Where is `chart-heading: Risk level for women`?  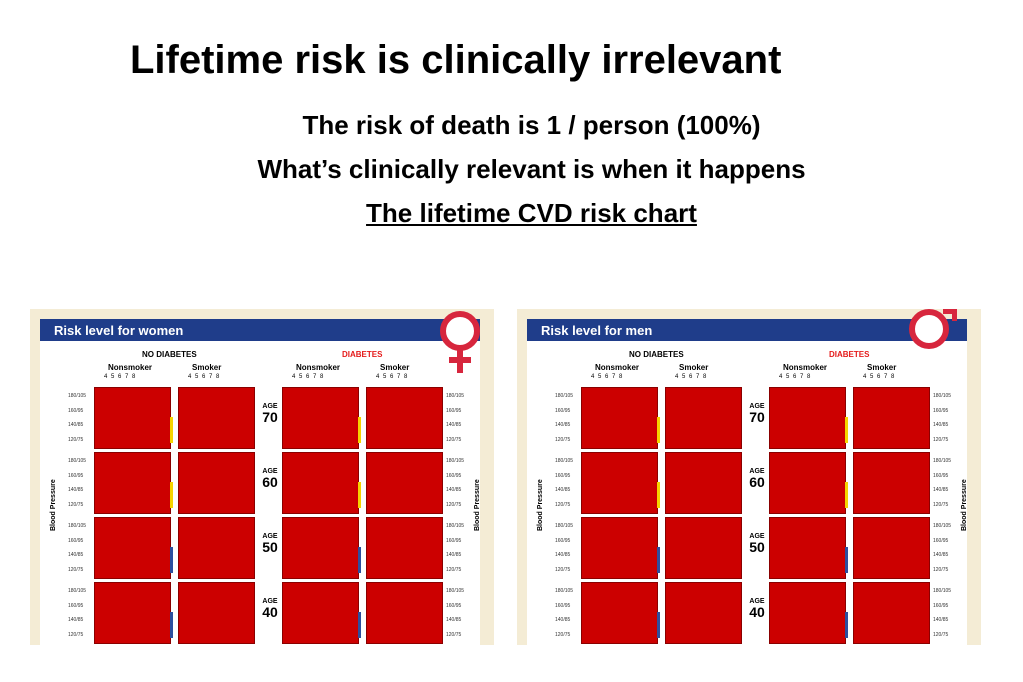
chart-heading: Risk level for women is located at coordinates (119, 330).